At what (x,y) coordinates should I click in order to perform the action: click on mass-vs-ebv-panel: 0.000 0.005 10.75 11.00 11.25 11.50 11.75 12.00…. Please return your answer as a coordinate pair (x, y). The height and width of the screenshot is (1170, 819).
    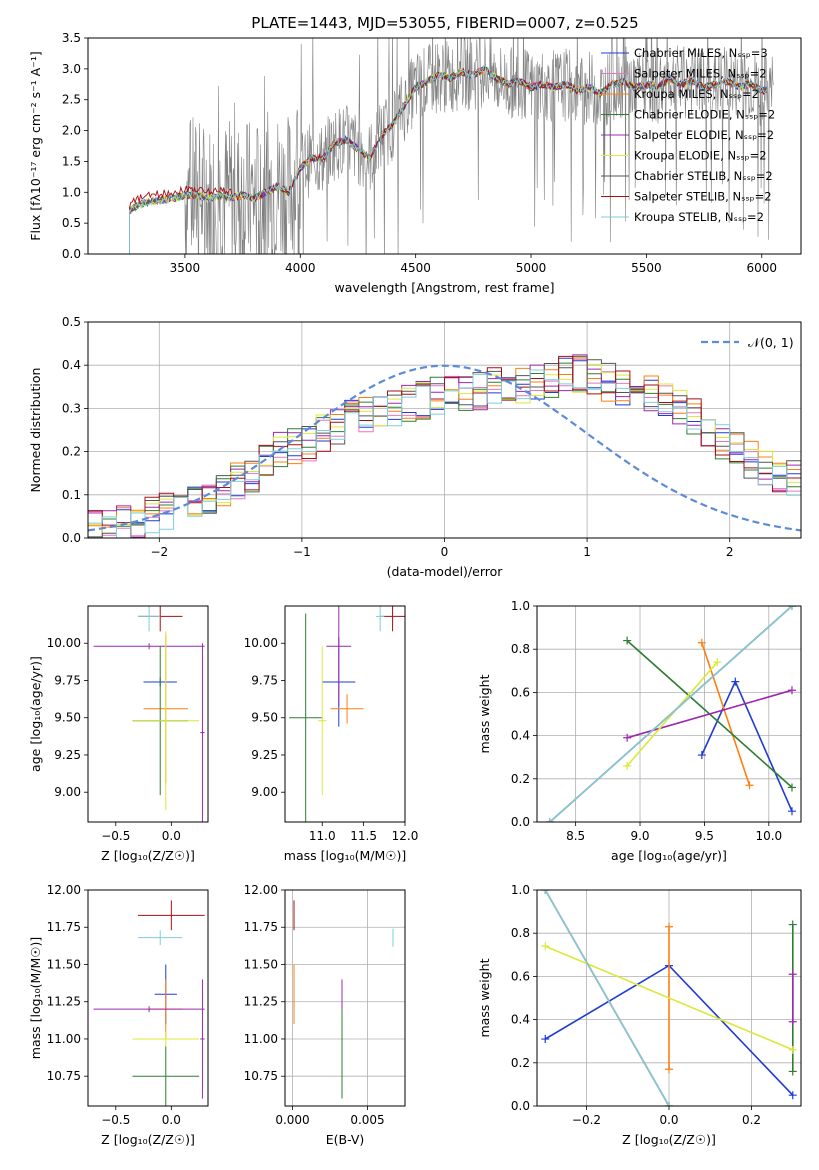
    Looking at the image, I should click on (325, 1015).